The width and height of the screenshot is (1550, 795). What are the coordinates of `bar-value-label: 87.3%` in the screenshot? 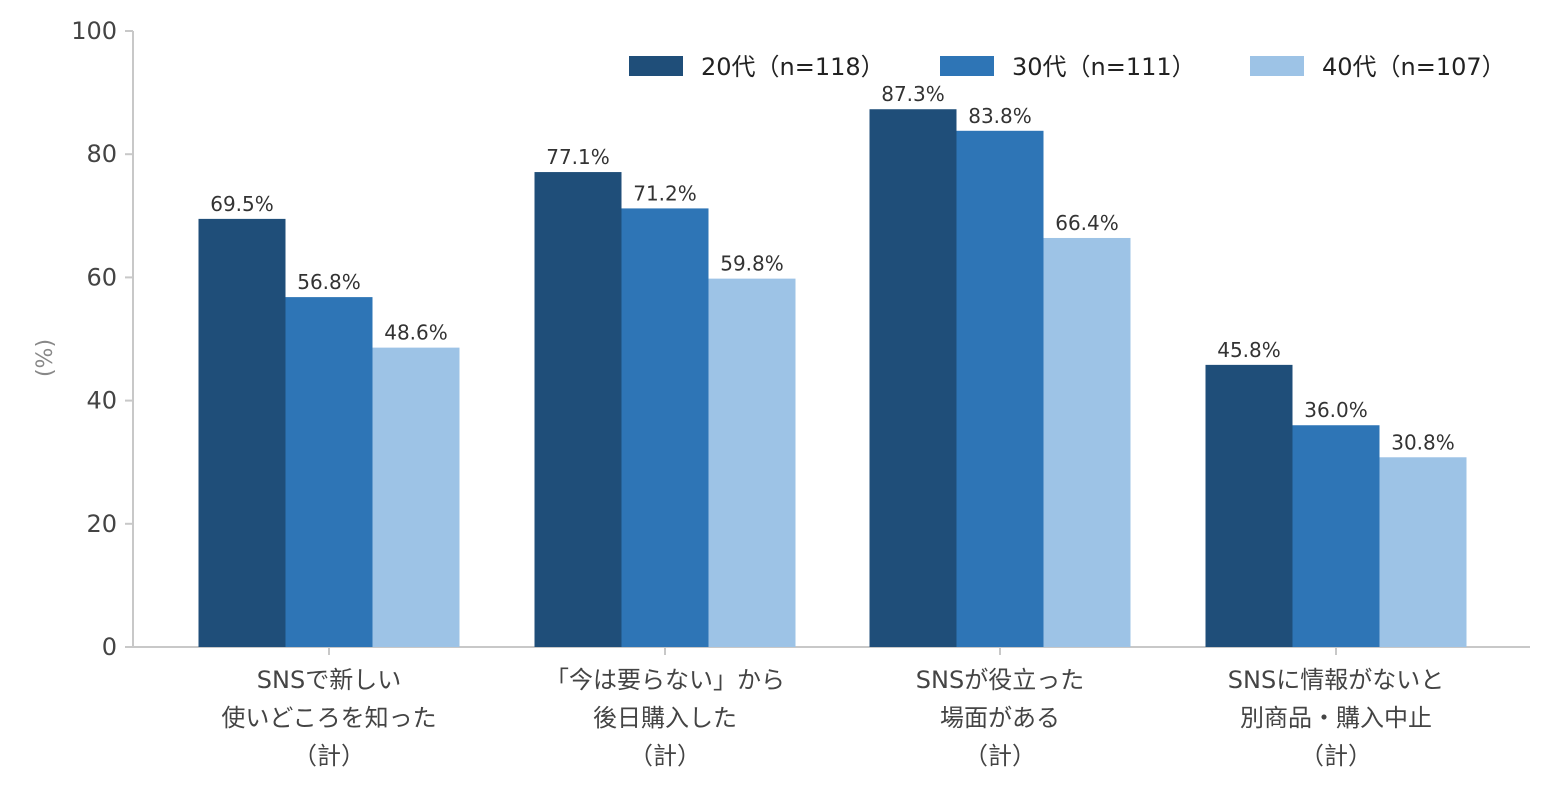 It's located at (913, 94).